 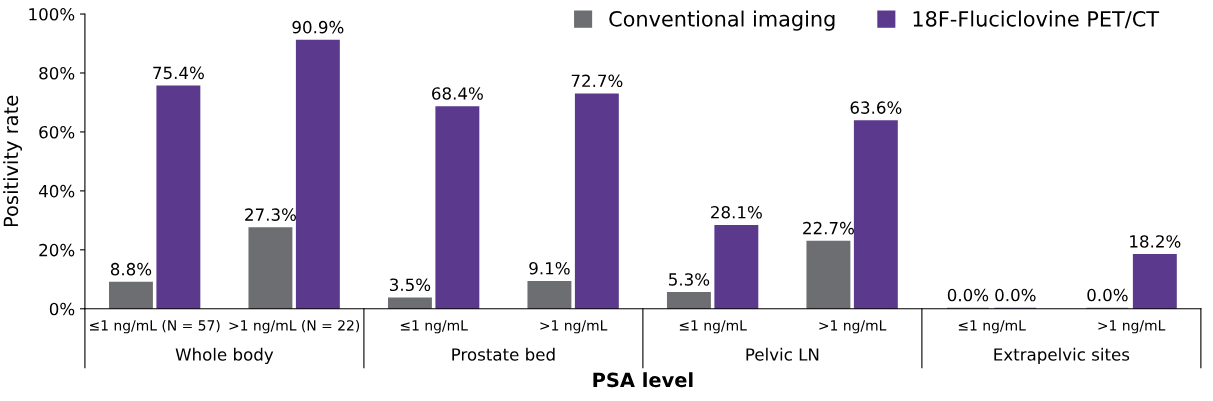 What do you see at coordinates (178, 73) in the screenshot?
I see `data-label: 75.4%` at bounding box center [178, 73].